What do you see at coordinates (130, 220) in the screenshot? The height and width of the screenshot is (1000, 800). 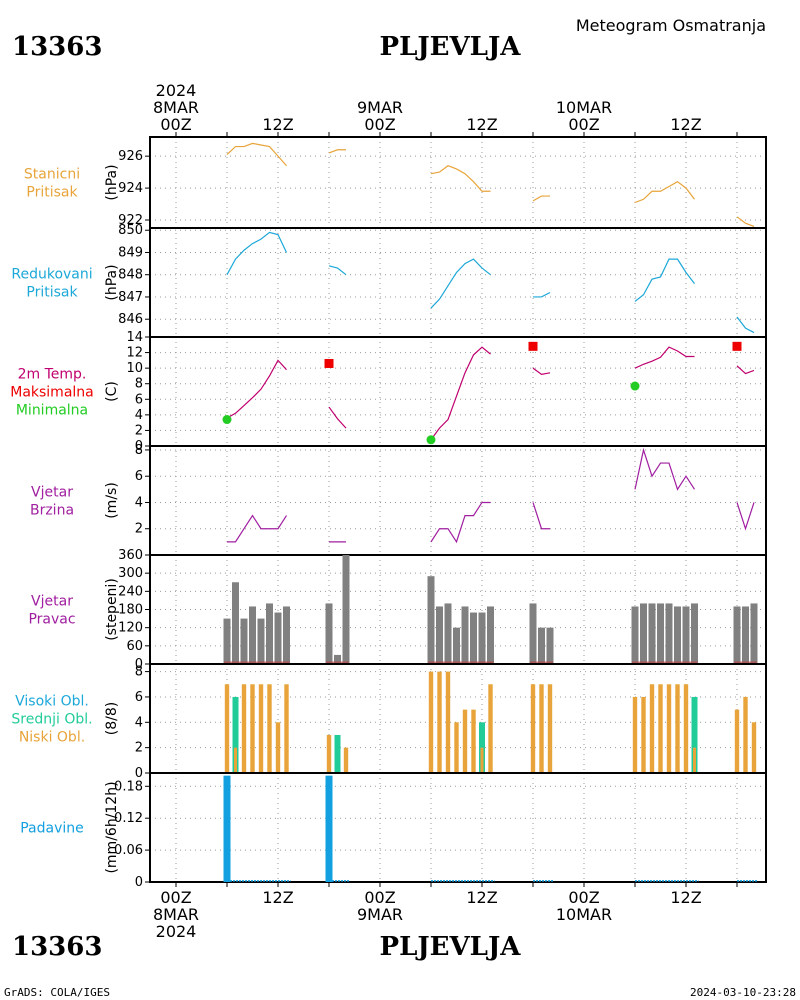 I see `y-tick-label: 922` at bounding box center [130, 220].